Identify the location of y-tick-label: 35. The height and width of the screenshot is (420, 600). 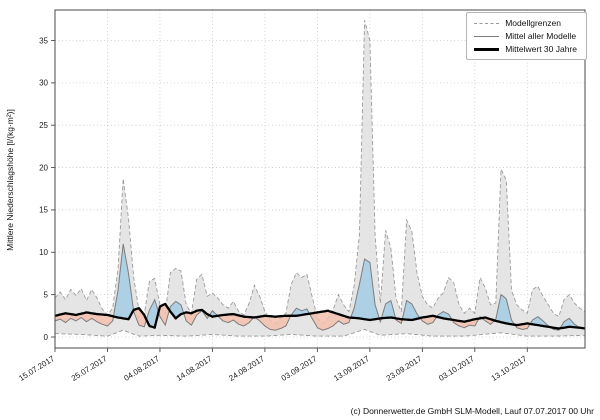
(43, 40).